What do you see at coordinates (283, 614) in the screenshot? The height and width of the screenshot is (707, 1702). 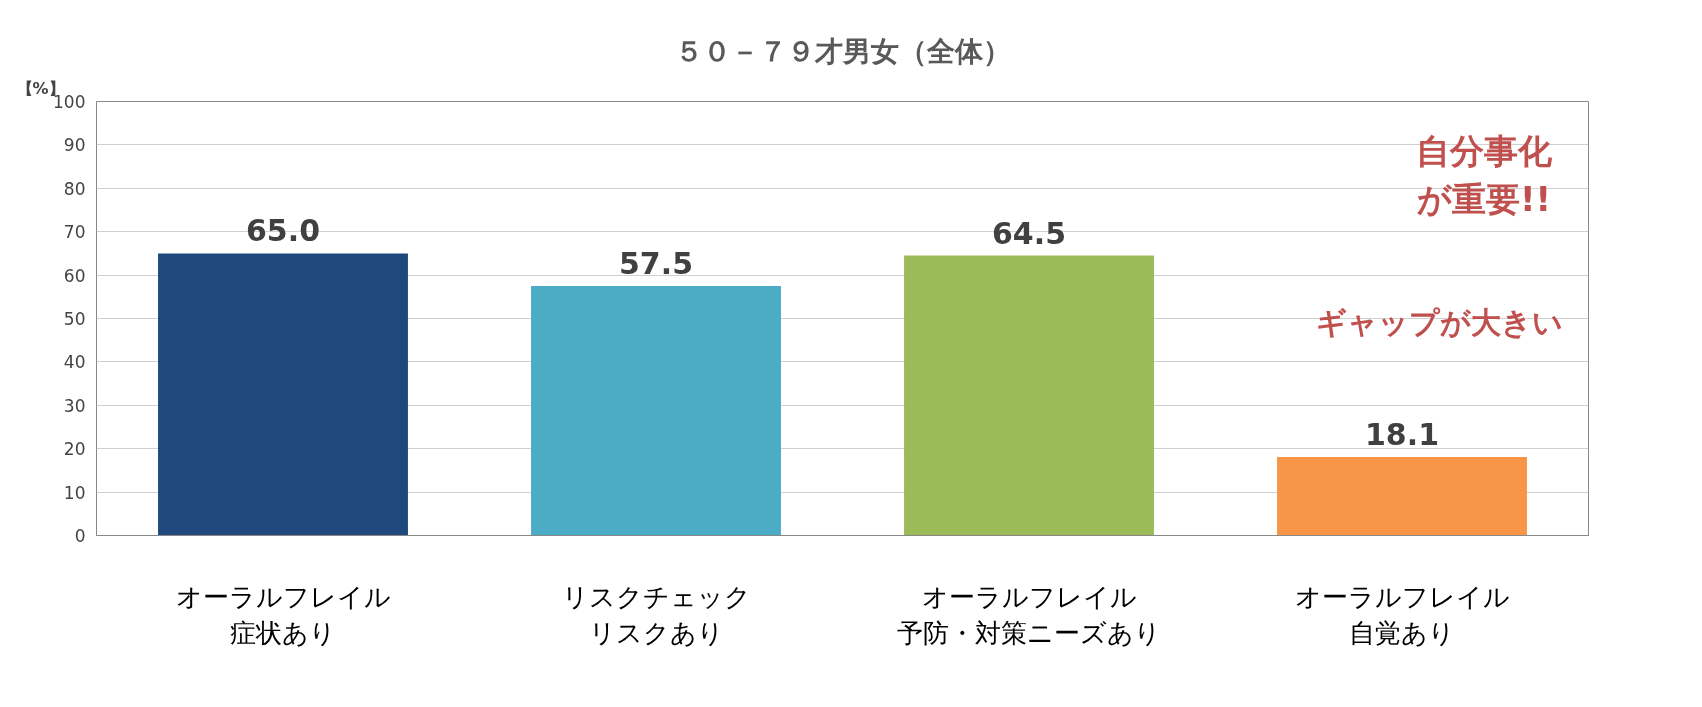 I see `x-tick-label: オーラルフレイル症状あり` at bounding box center [283, 614].